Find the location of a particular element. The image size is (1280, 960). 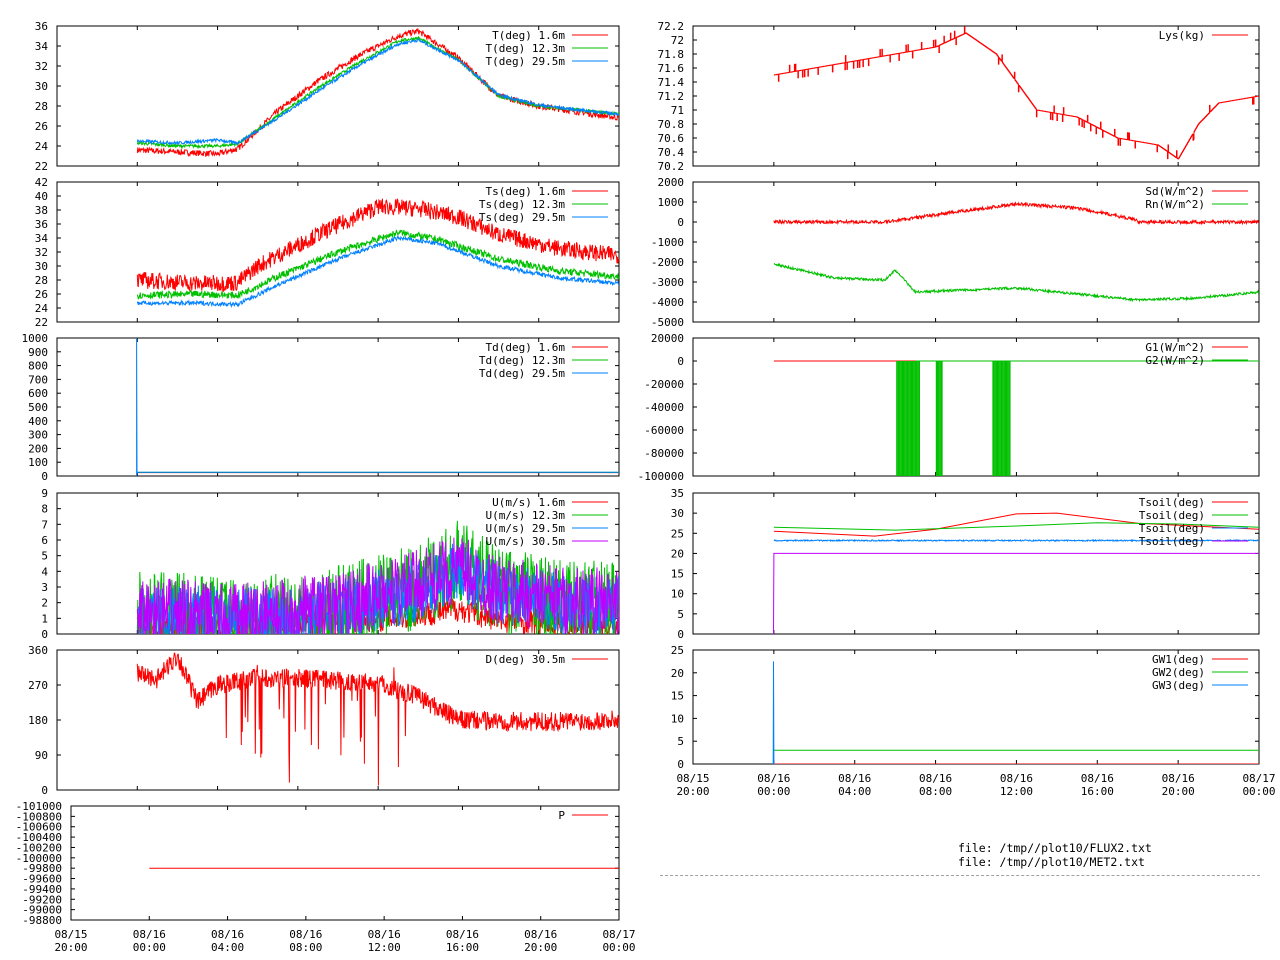

y-tick-label: 270 is located at coordinates (38, 685).